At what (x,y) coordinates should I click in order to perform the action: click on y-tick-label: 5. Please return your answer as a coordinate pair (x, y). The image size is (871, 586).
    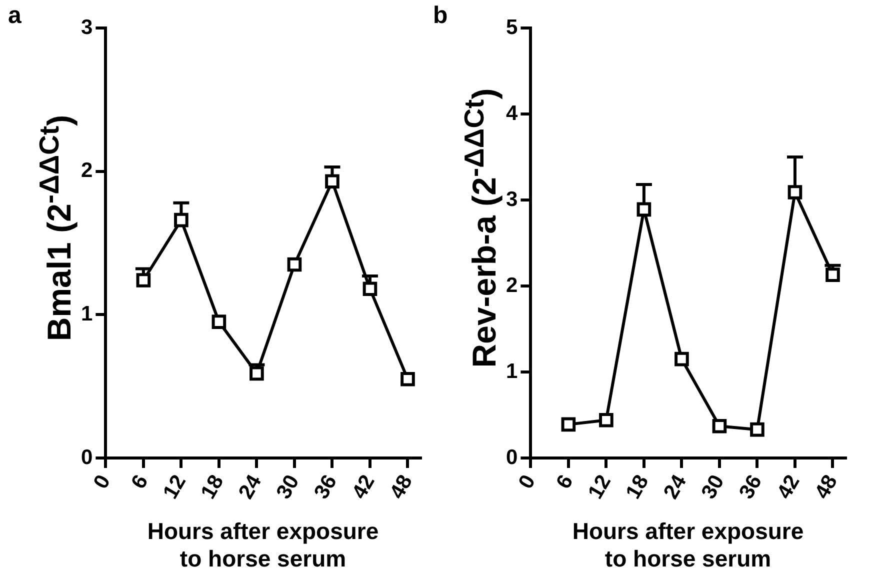
    Looking at the image, I should click on (512, 27).